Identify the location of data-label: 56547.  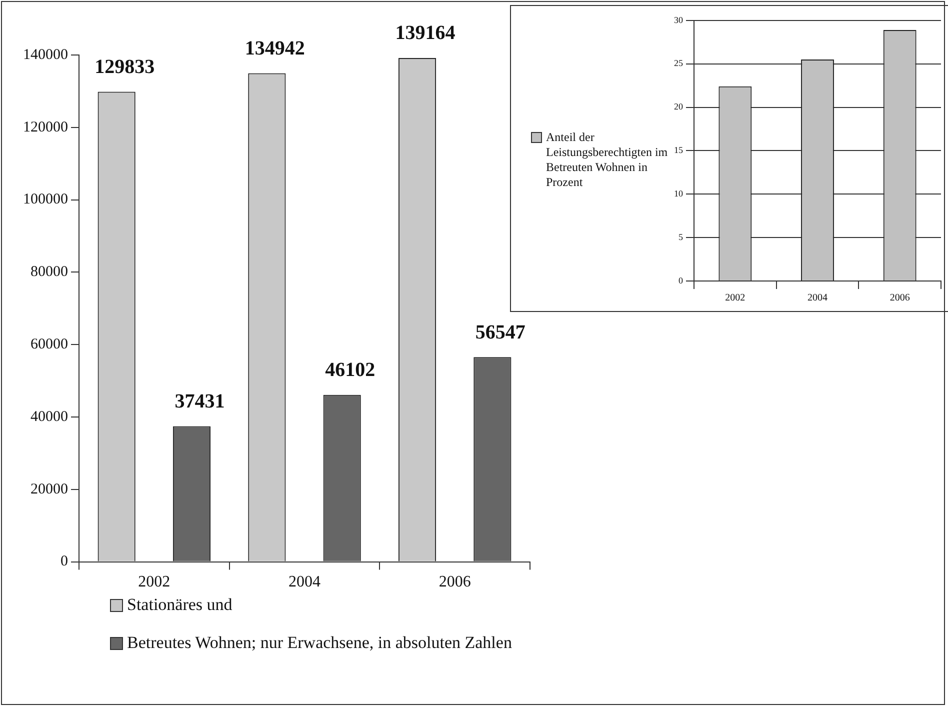
(500, 332).